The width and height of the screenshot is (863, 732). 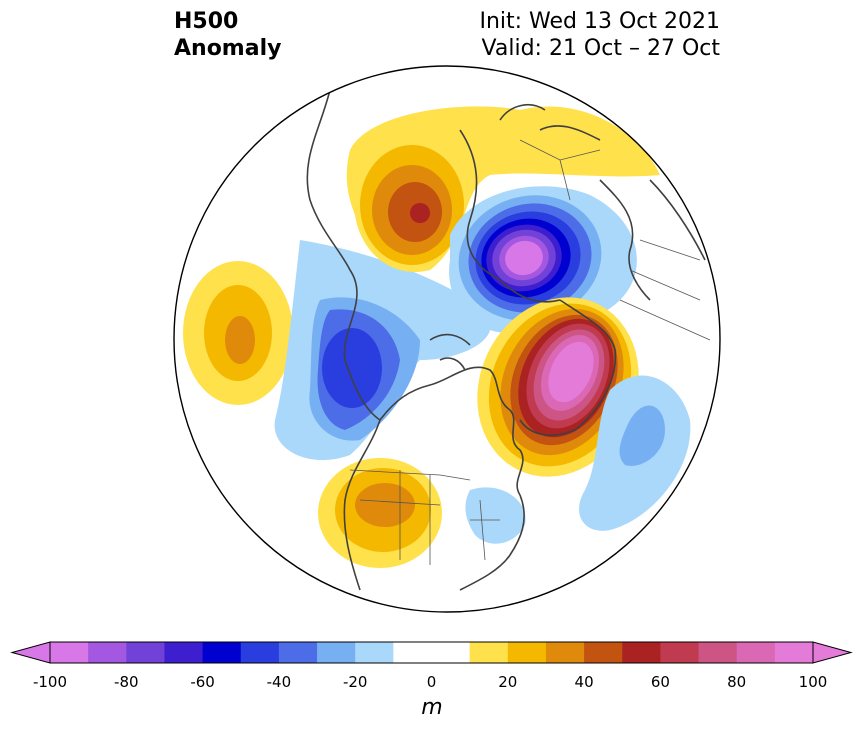 What do you see at coordinates (508, 682) in the screenshot?
I see `colorbar-tick-label: 20` at bounding box center [508, 682].